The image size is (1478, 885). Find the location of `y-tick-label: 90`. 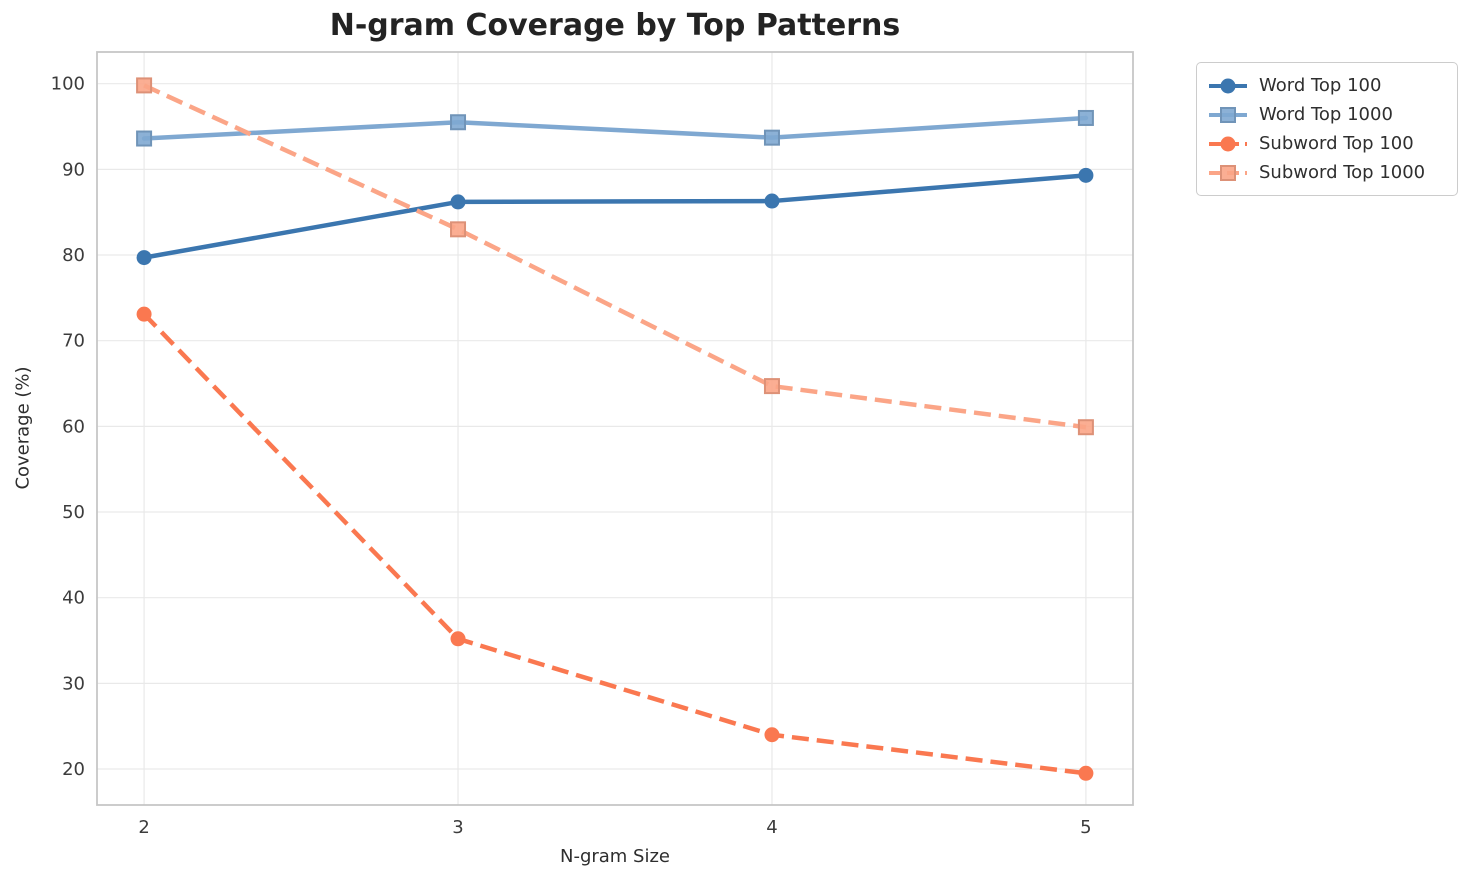

y-tick-label: 90 is located at coordinates (73, 169).